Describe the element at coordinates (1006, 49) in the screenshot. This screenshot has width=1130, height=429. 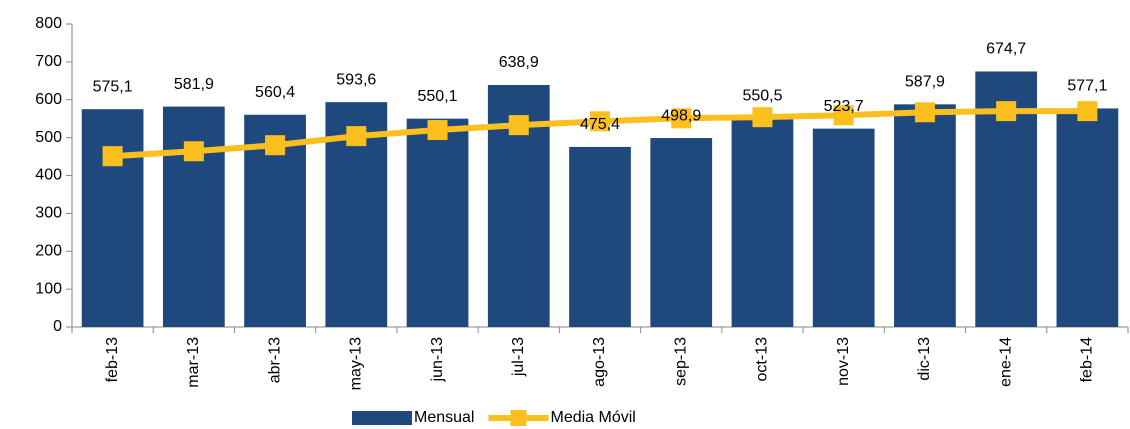
I see `data-label: 674,7` at that location.